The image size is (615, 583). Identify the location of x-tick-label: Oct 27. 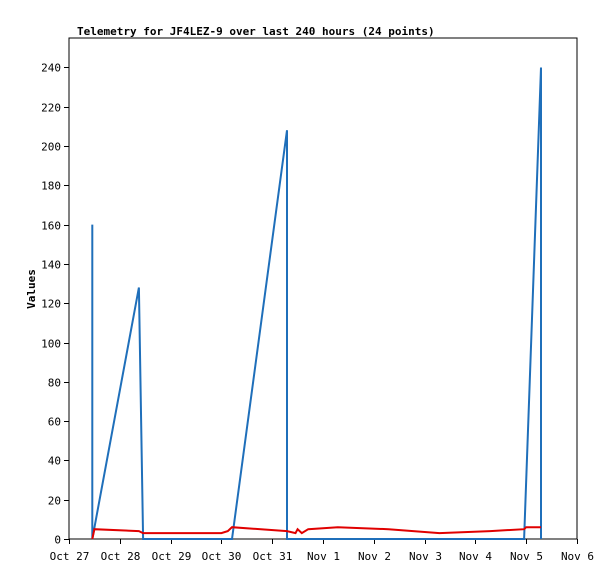
(70, 556).